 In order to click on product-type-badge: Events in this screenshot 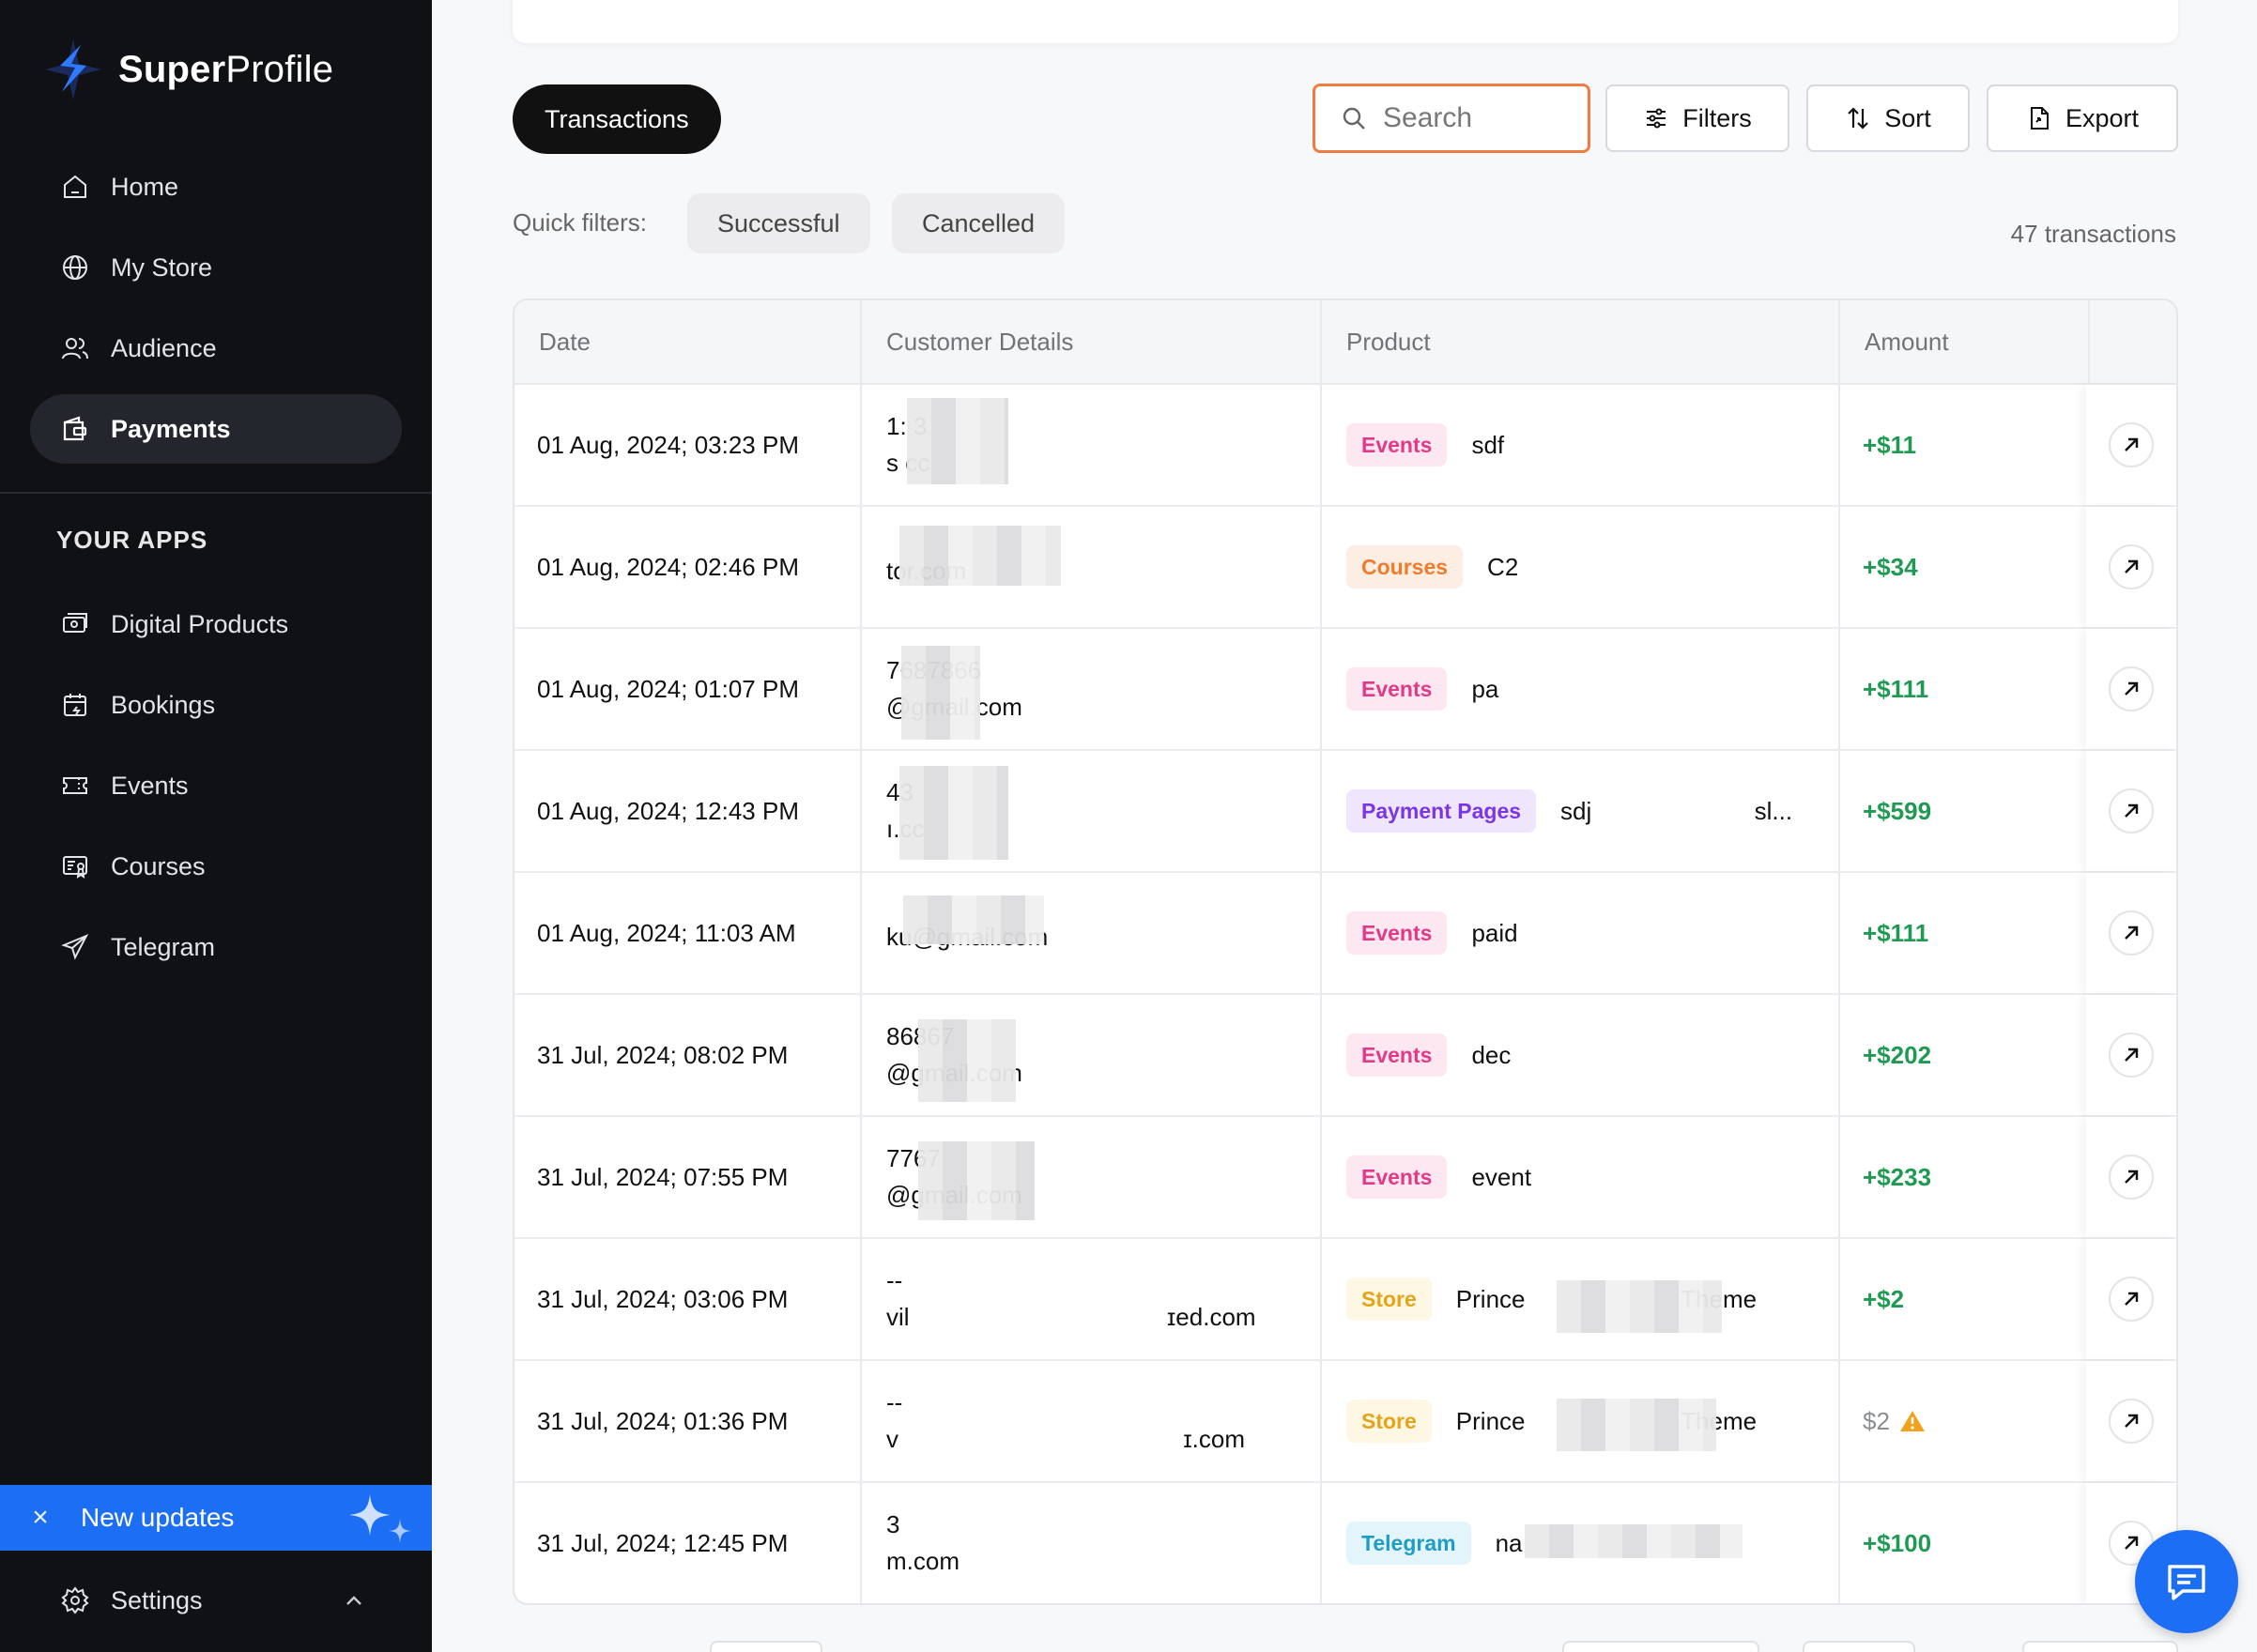, I will do `click(1397, 689)`.